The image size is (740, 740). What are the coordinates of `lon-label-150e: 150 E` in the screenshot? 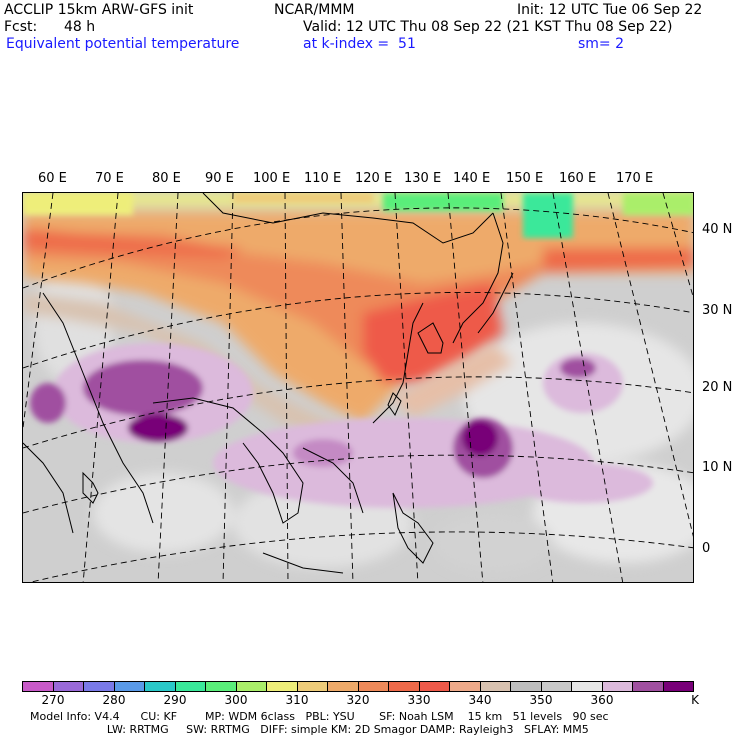 It's located at (525, 178).